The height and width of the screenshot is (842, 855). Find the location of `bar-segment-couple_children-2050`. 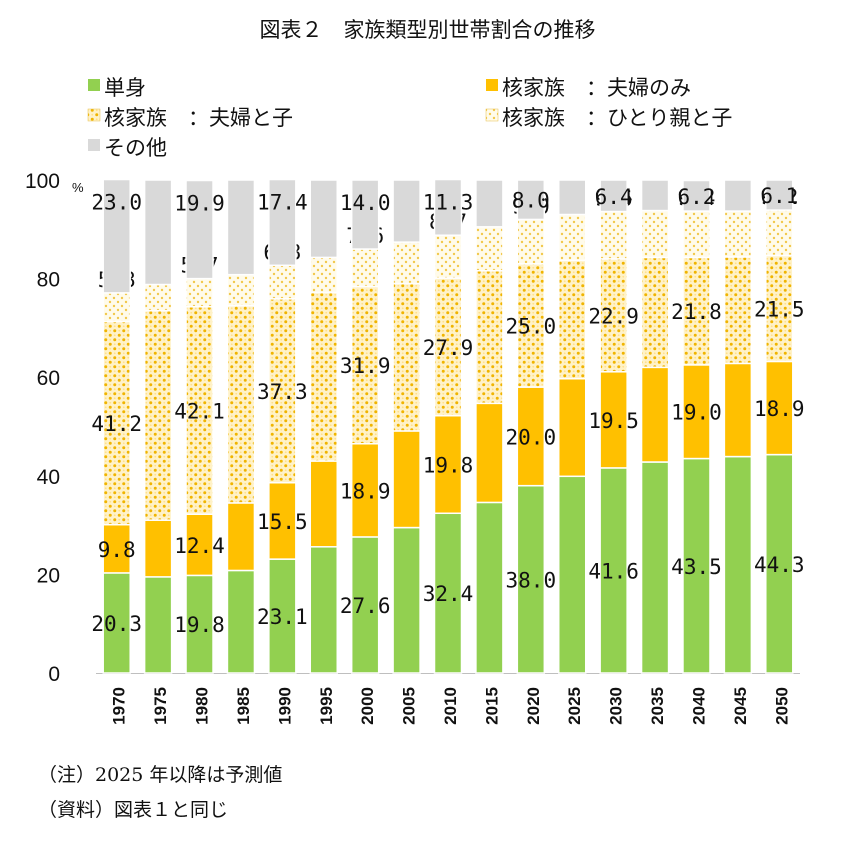

bar-segment-couple_children-2050 is located at coordinates (779, 308).